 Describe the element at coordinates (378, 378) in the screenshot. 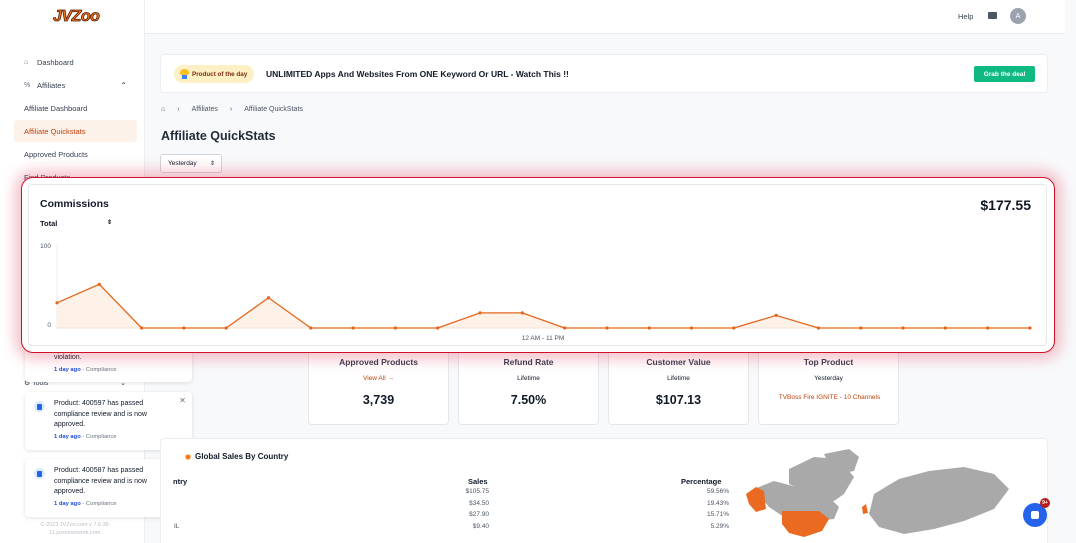

I see `view-all-link: View All →` at that location.